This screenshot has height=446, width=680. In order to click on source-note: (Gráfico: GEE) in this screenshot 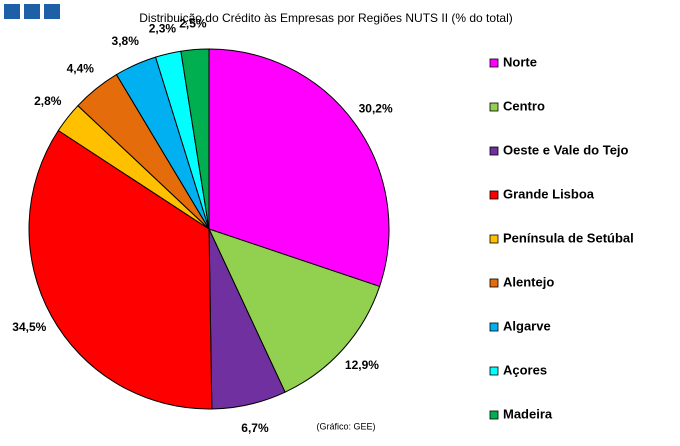, I will do `click(345, 426)`.